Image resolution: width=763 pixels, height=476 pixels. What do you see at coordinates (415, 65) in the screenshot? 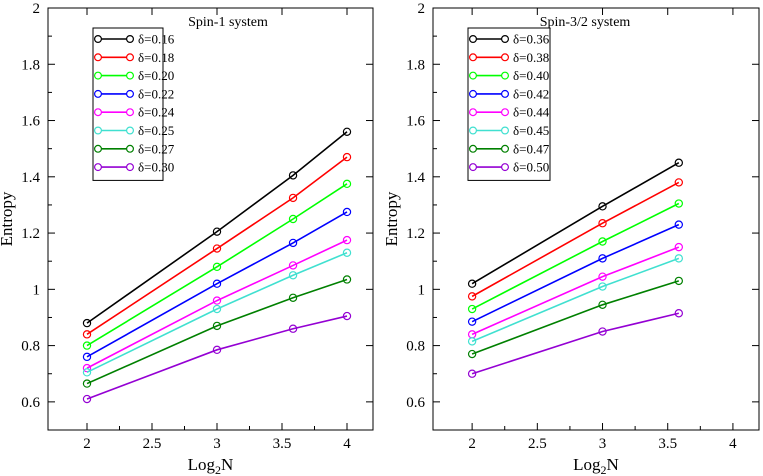
I see `y-tick-label: 1.8` at bounding box center [415, 65].